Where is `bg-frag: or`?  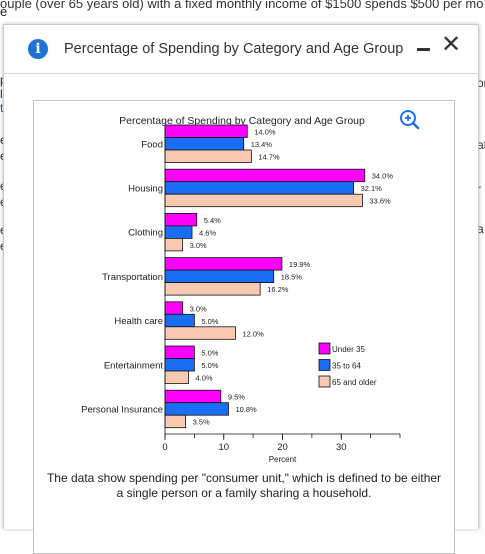
bg-frag: or is located at coordinates (481, 83).